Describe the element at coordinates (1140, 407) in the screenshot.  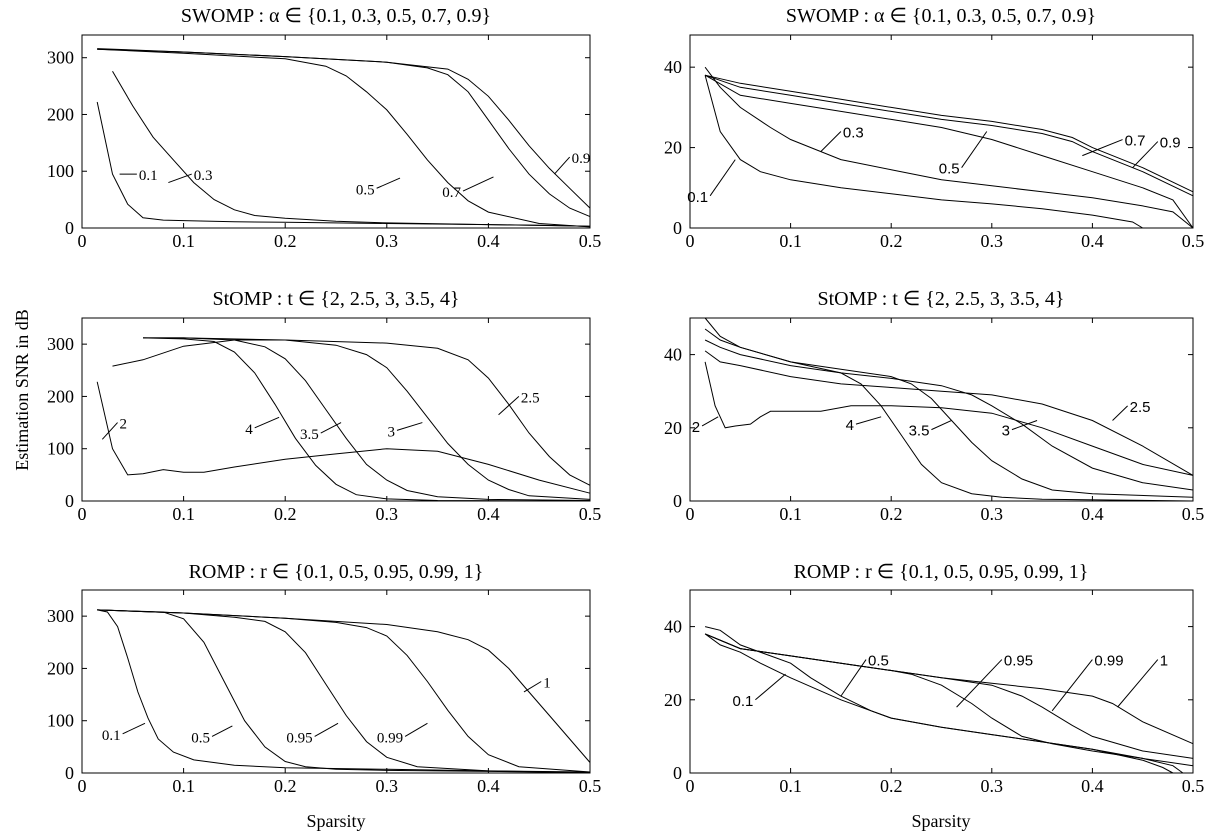
I see `annotation-label: 2.5` at that location.